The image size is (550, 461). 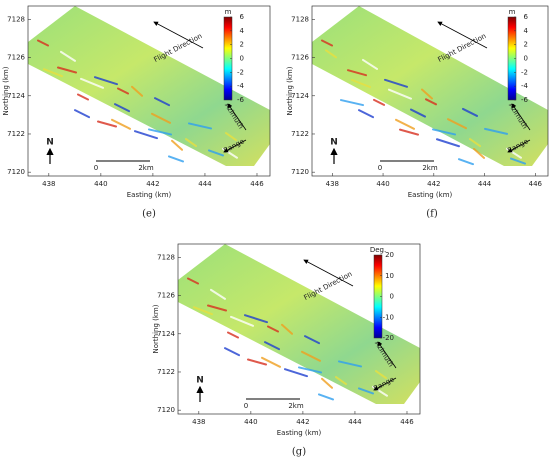 What do you see at coordinates (387, 355) in the screenshot?
I see `azimuth-arrow` at bounding box center [387, 355].